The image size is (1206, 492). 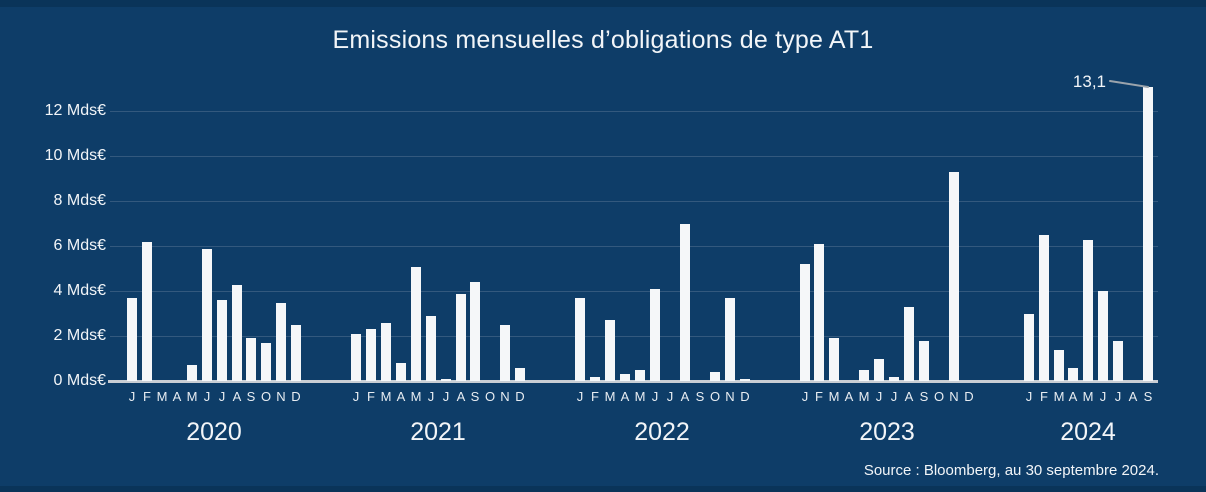 I want to click on month-label-2021-D12: D, so click(x=520, y=396).